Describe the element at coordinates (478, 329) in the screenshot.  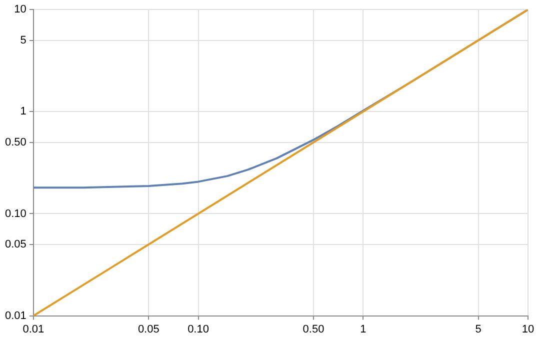
I see `x-tick-label: 5` at that location.